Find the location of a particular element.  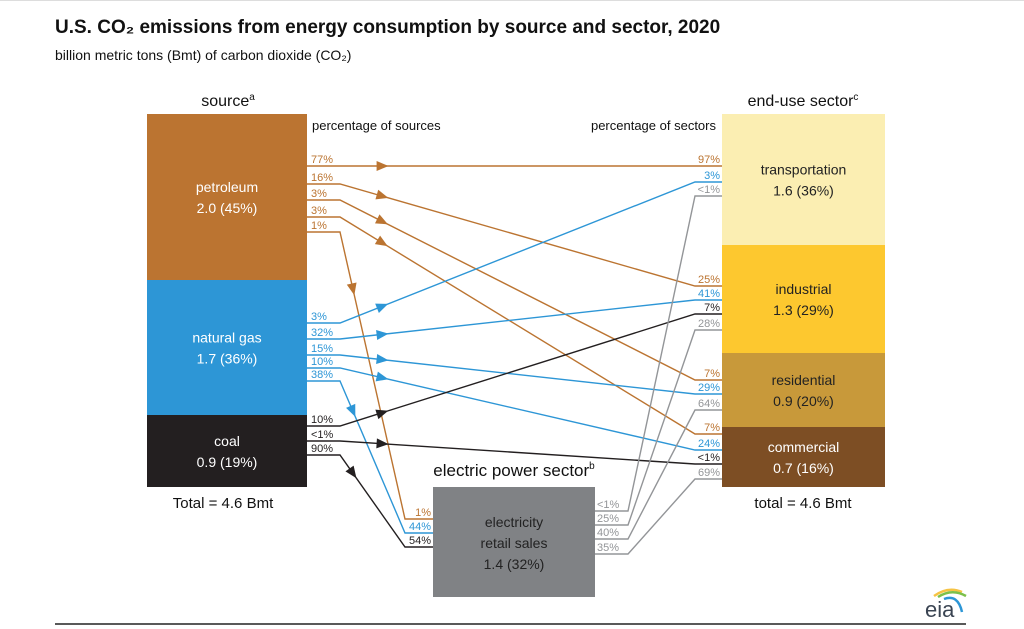

flow-electric-power-to-residential: 40% 64% is located at coordinates (658, 469).